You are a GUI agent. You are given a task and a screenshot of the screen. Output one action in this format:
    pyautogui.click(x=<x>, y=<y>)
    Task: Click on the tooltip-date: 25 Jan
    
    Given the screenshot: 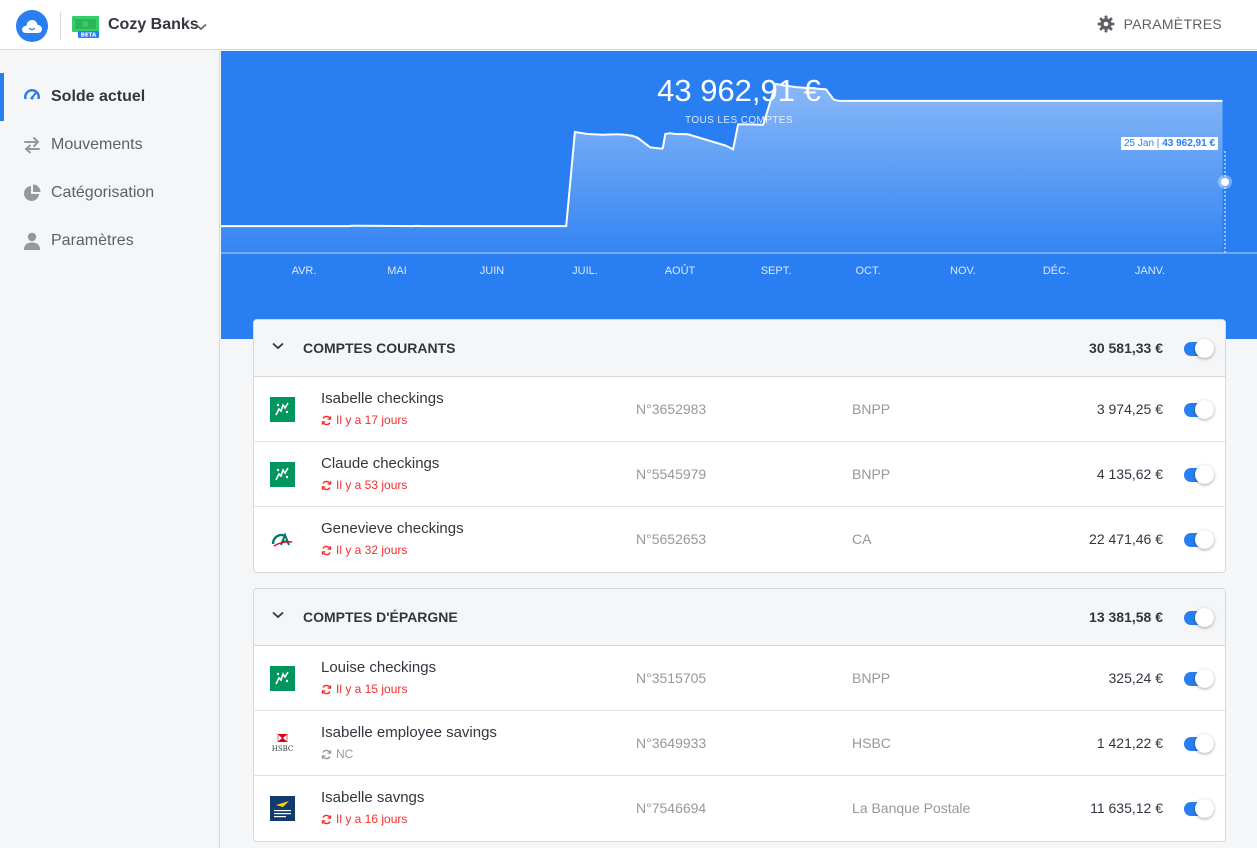 What is the action you would take?
    pyautogui.click(x=1139, y=143)
    